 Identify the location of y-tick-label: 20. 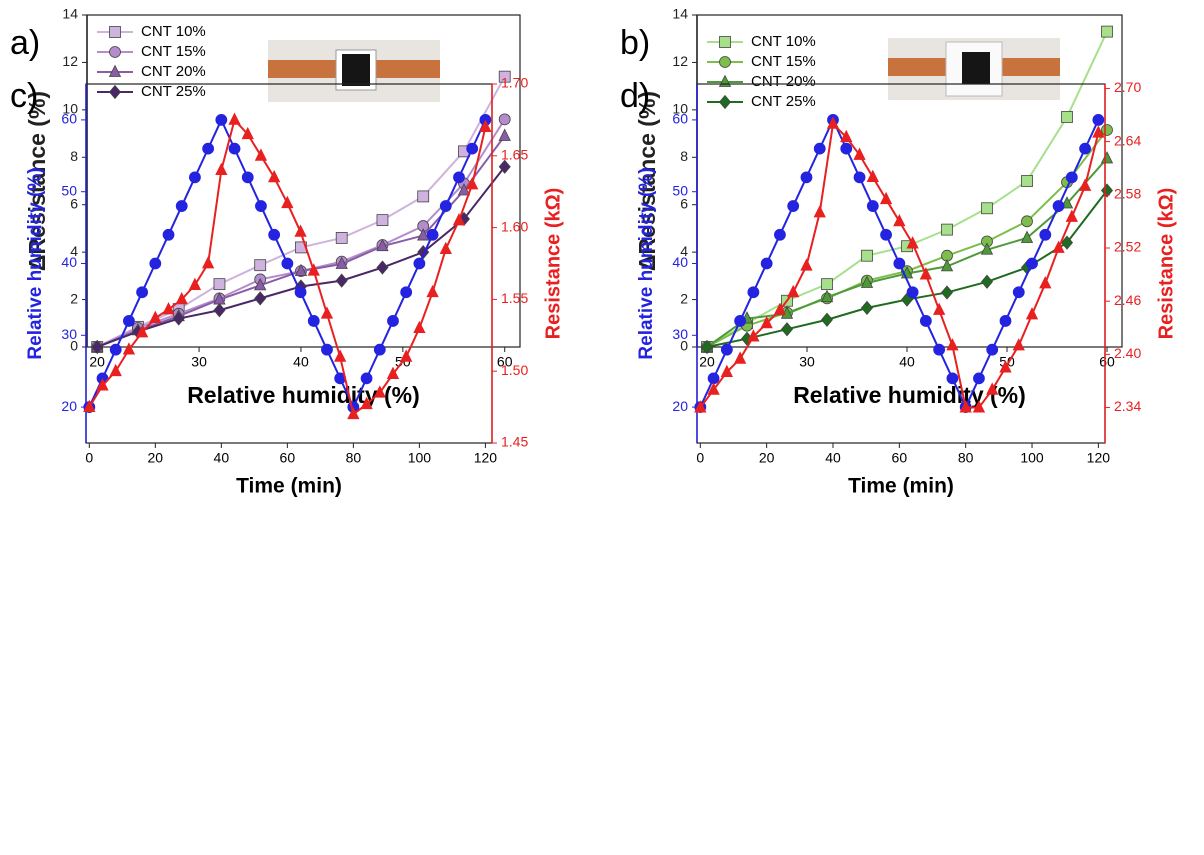
(680, 406).